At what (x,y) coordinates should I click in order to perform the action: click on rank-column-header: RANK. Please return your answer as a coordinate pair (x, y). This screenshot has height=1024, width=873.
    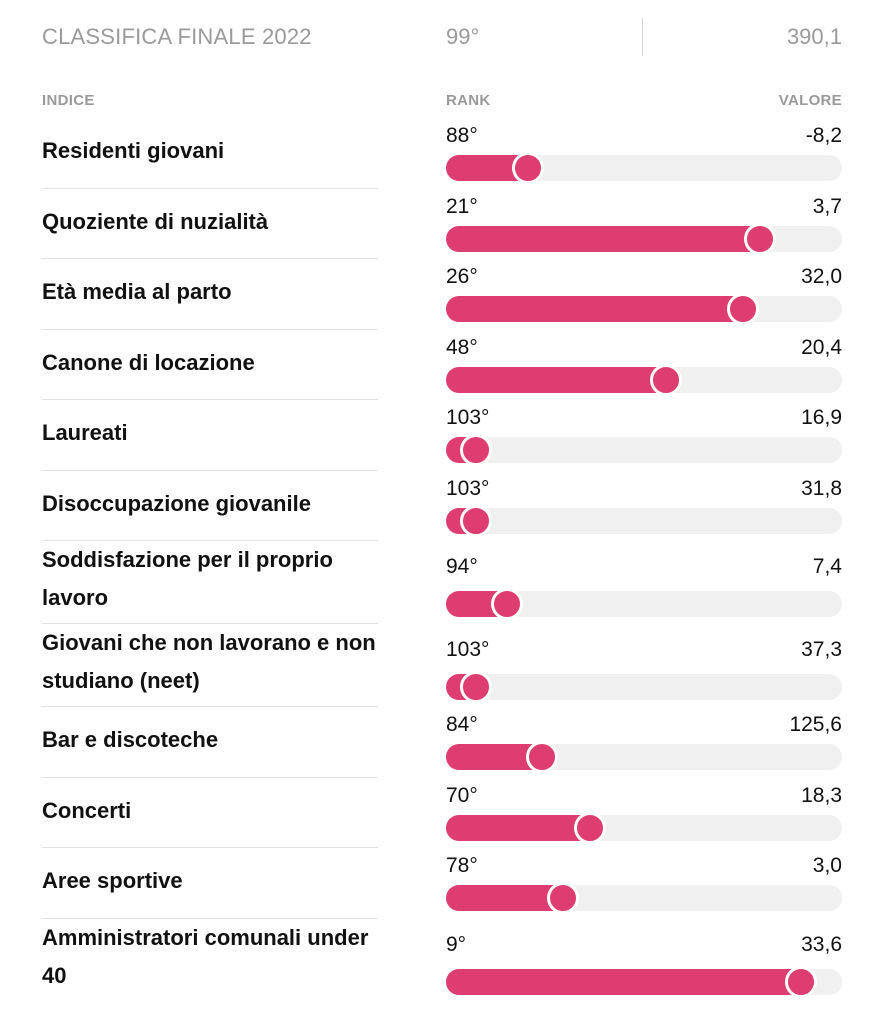
    Looking at the image, I should click on (468, 100).